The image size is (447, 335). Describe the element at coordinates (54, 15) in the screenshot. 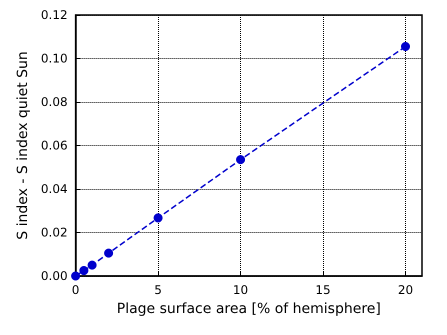

I see `y-tick-label: 0.12` at that location.